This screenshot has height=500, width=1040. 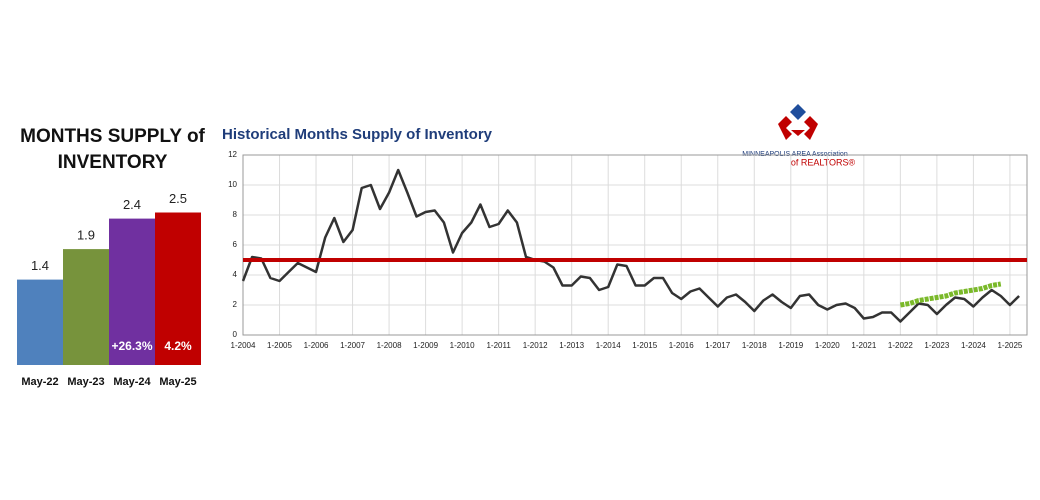 What do you see at coordinates (754, 345) in the screenshot?
I see `x-tick-label: 1-2018` at bounding box center [754, 345].